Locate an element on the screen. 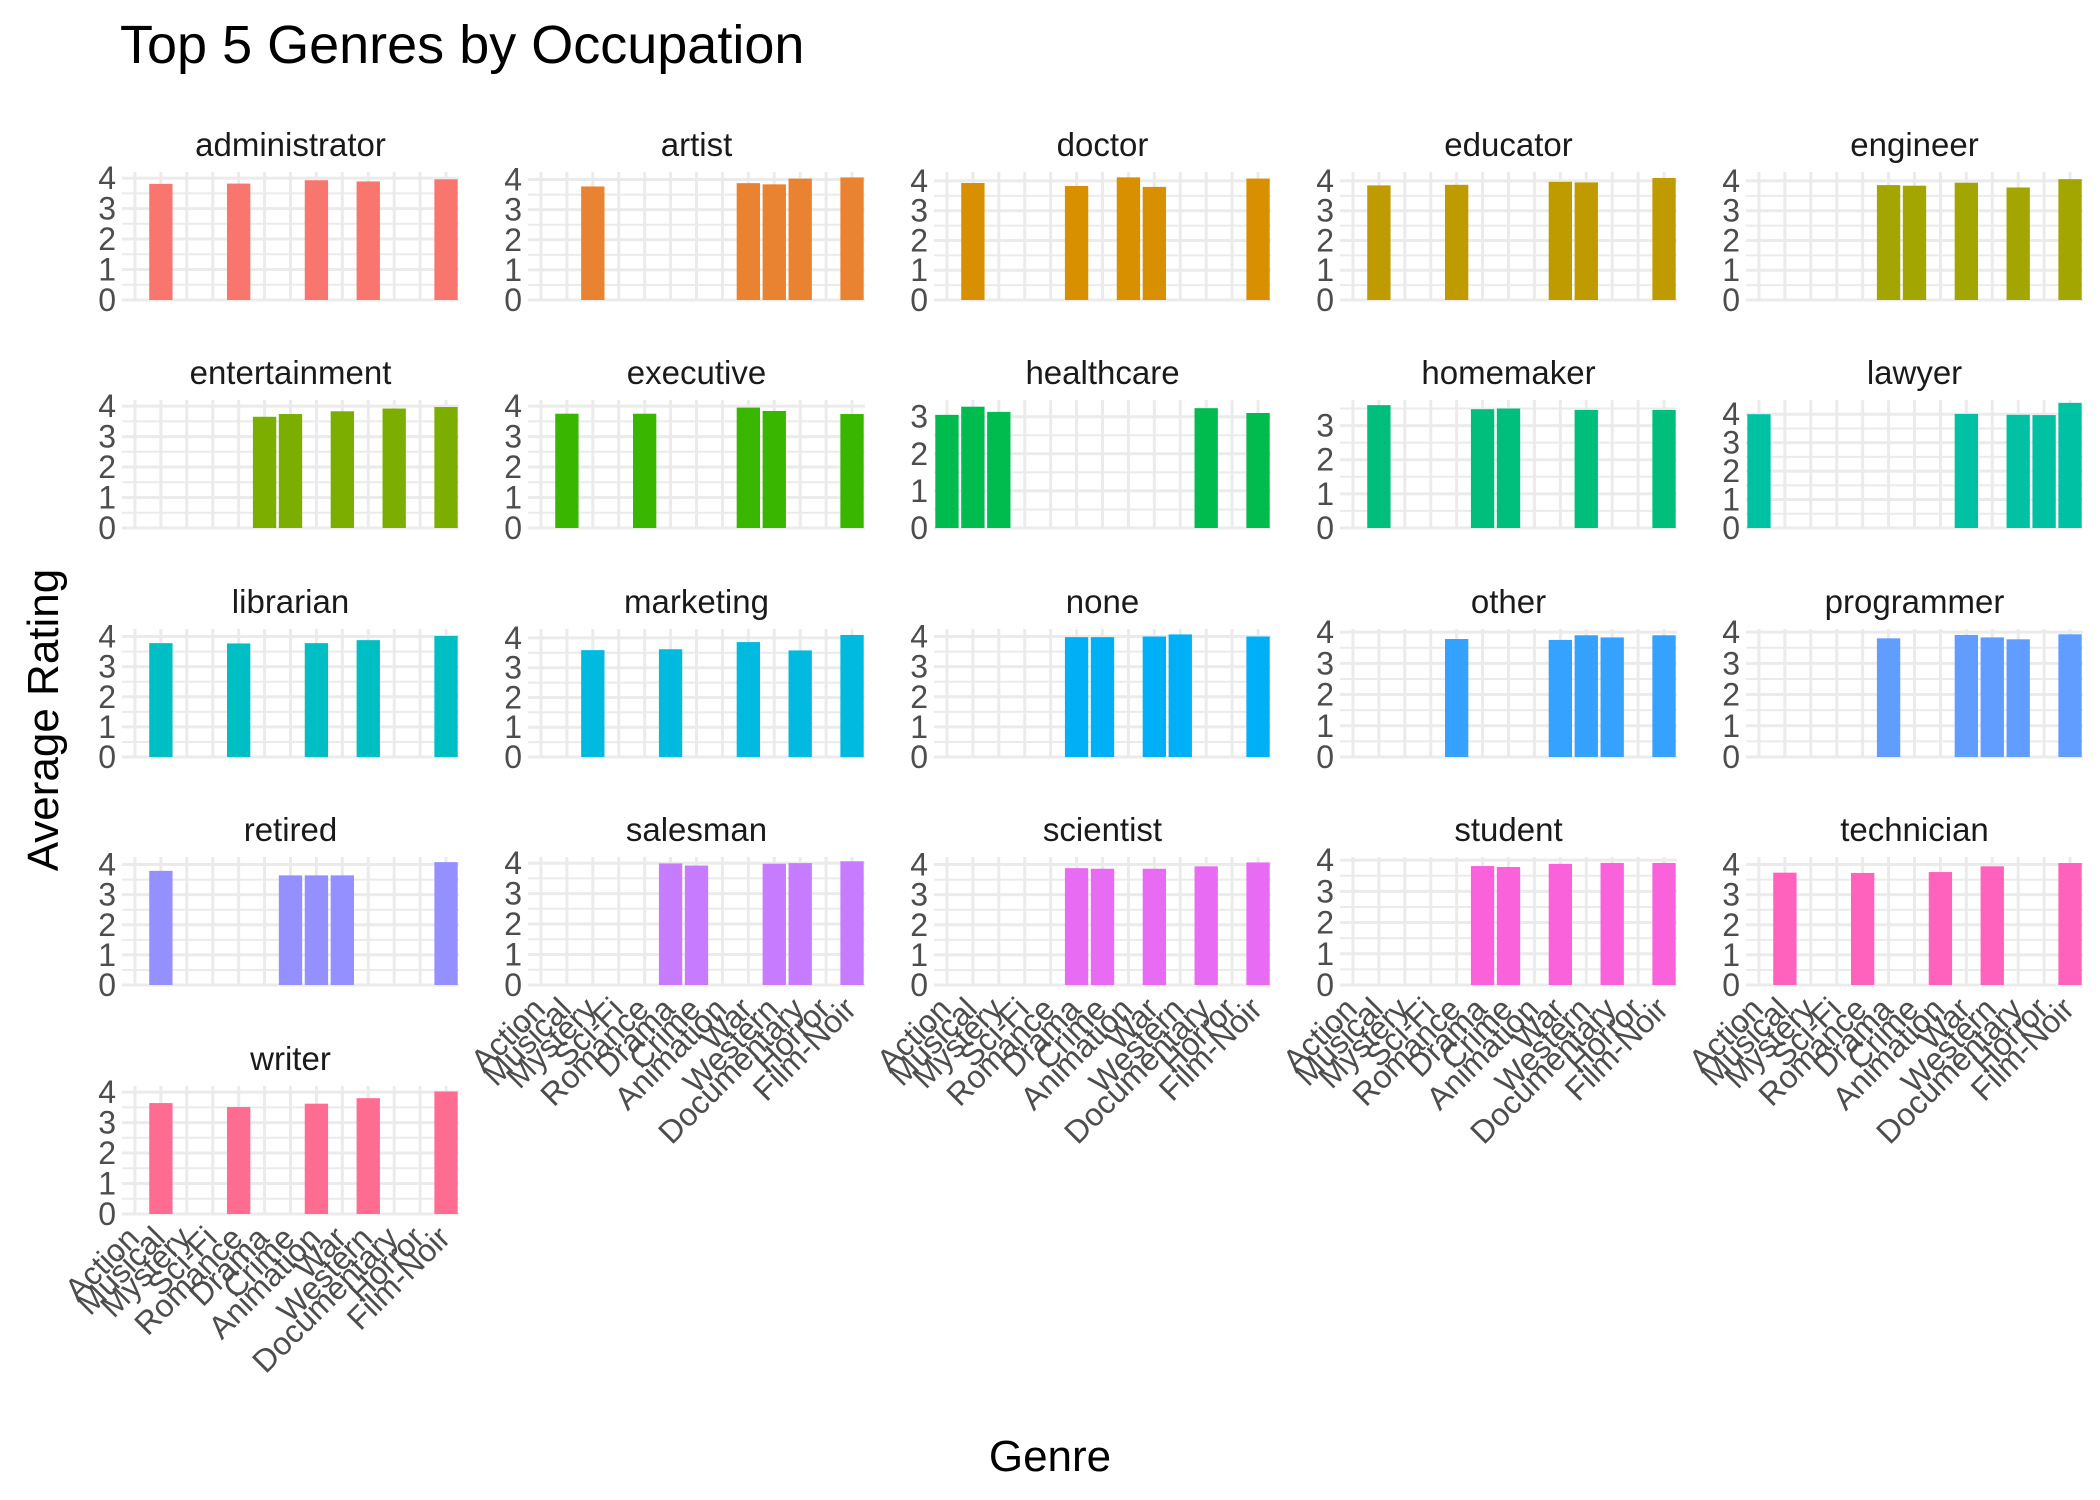 Image resolution: width=2100 pixels, height=1500 pixels. bar-technician-film-noir is located at coordinates (2070, 924).